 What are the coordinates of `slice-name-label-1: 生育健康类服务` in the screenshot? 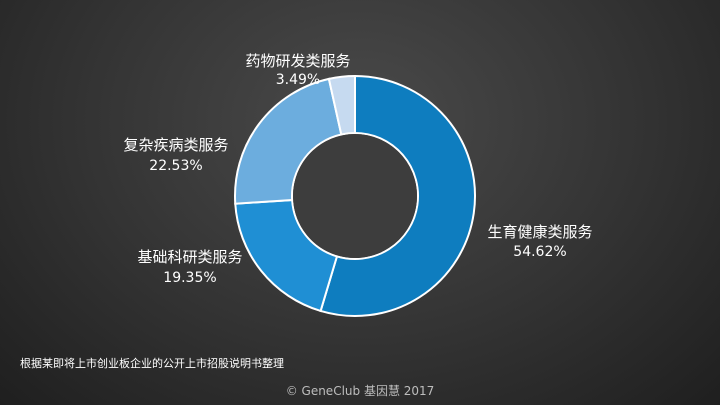 It's located at (539, 232).